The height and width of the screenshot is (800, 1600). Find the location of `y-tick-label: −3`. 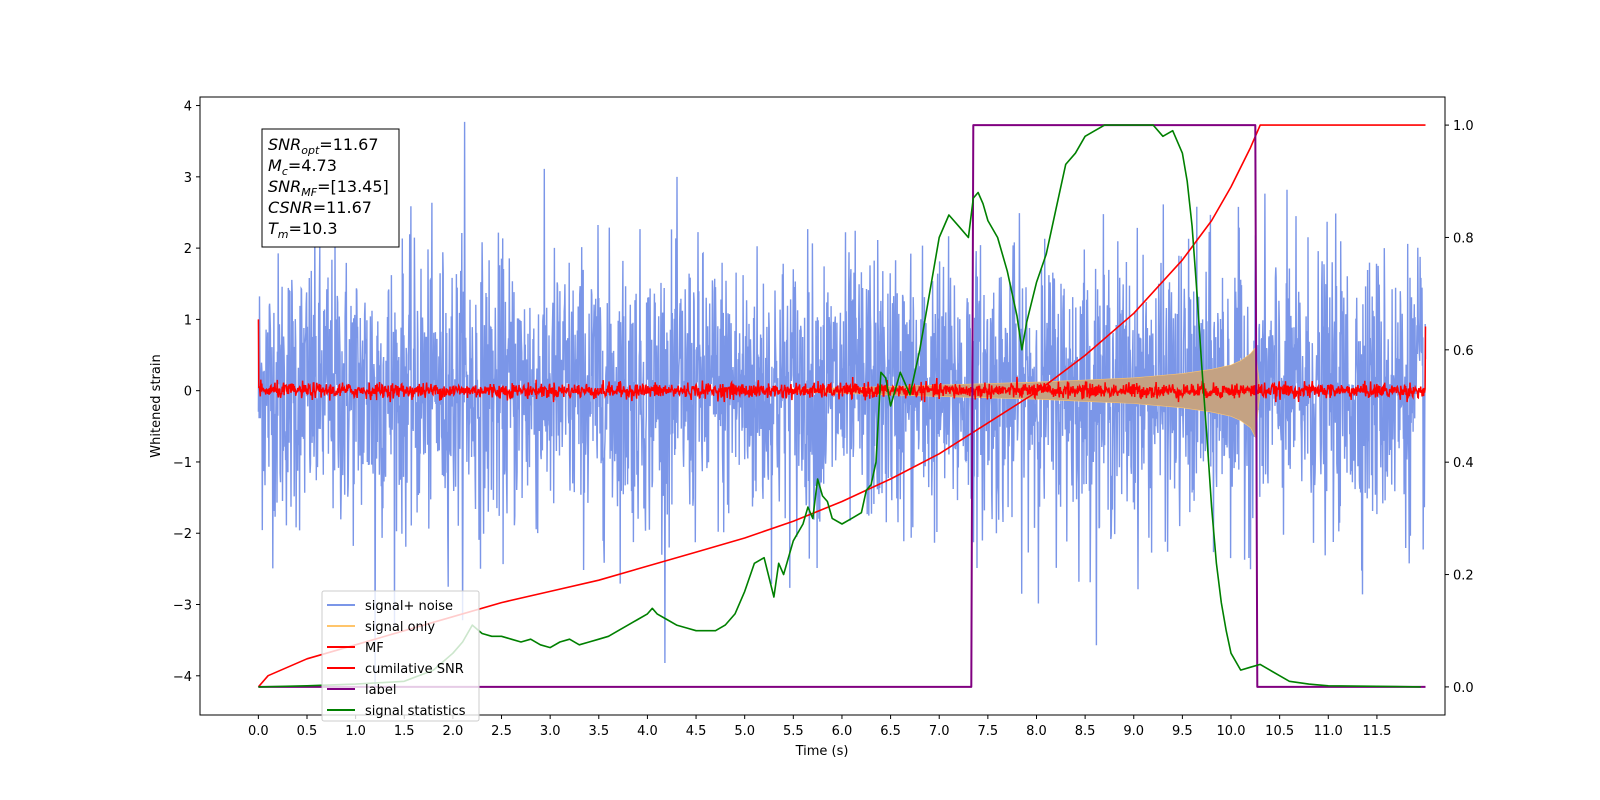

y-tick-label: −3 is located at coordinates (182, 606).